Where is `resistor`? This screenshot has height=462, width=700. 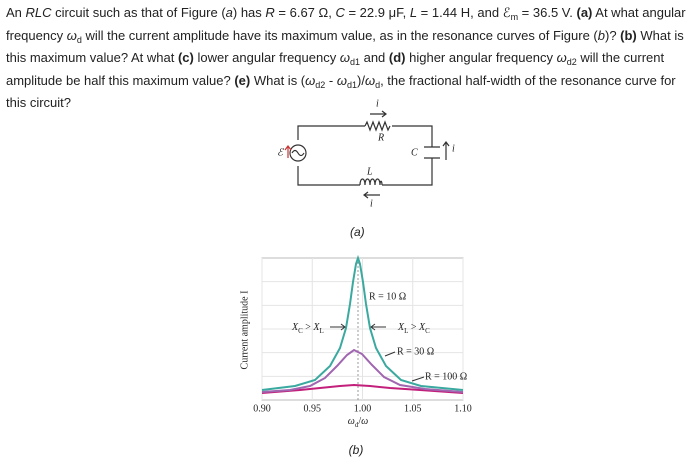 resistor is located at coordinates (377, 126).